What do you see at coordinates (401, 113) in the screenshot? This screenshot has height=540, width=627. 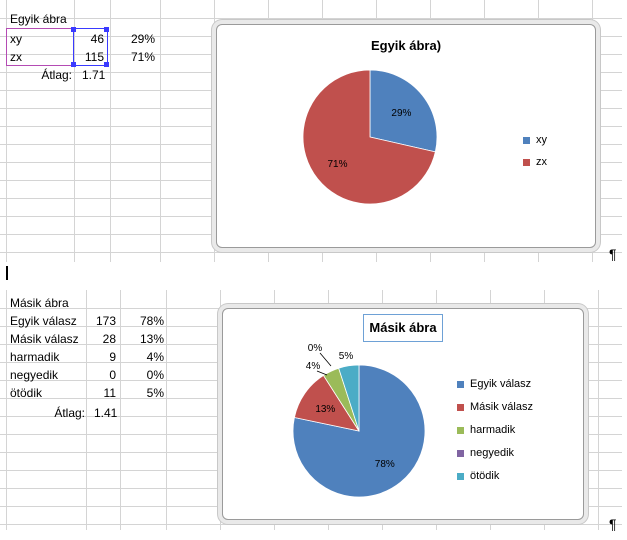 I see `pie-data-label: 29%` at bounding box center [401, 113].